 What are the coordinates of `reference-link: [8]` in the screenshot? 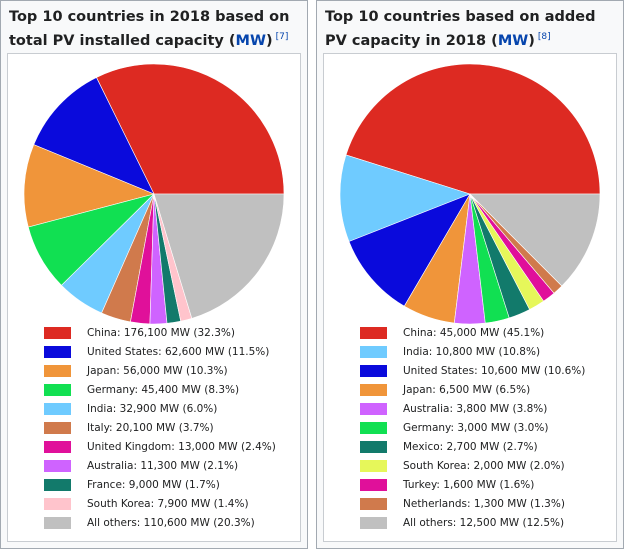 It's located at (544, 37).